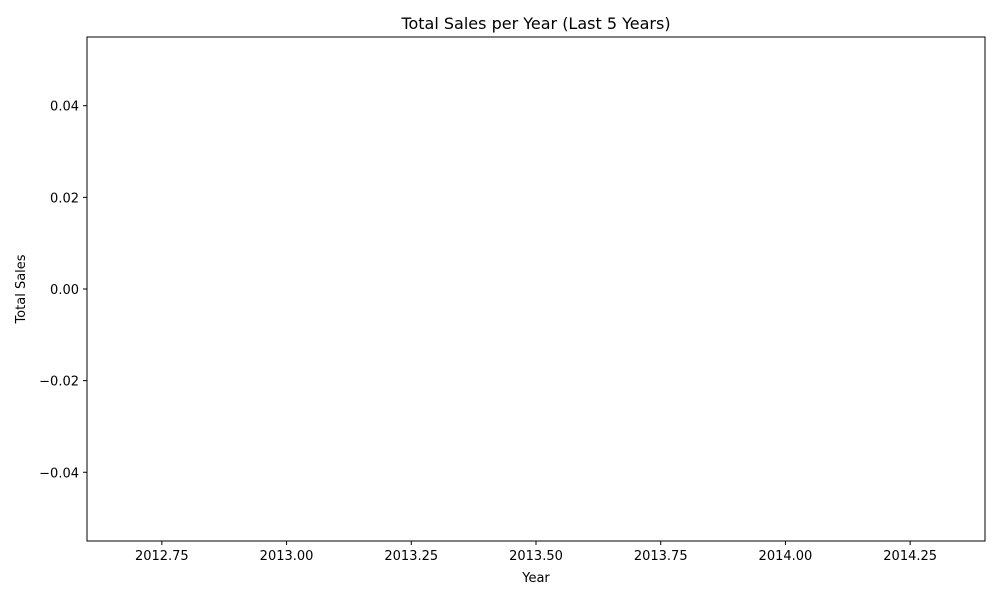 The width and height of the screenshot is (1000, 600). I want to click on y-tick-label: 0.02, so click(64, 198).